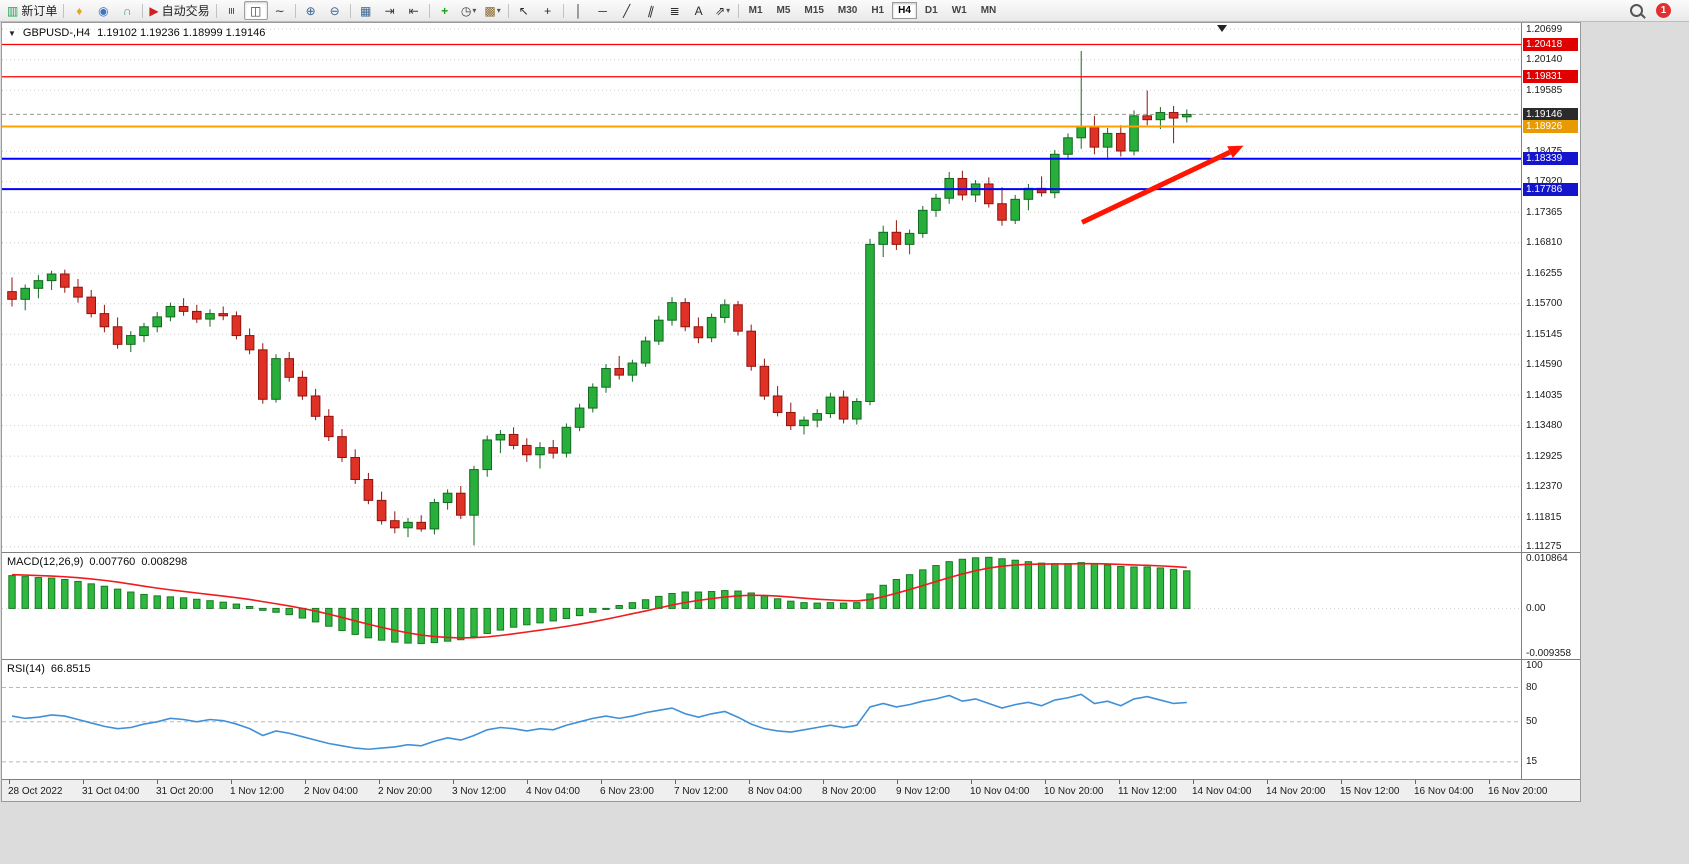 This screenshot has width=1689, height=864. What do you see at coordinates (814, 10) in the screenshot?
I see `timeframe-button-m15: M15` at bounding box center [814, 10].